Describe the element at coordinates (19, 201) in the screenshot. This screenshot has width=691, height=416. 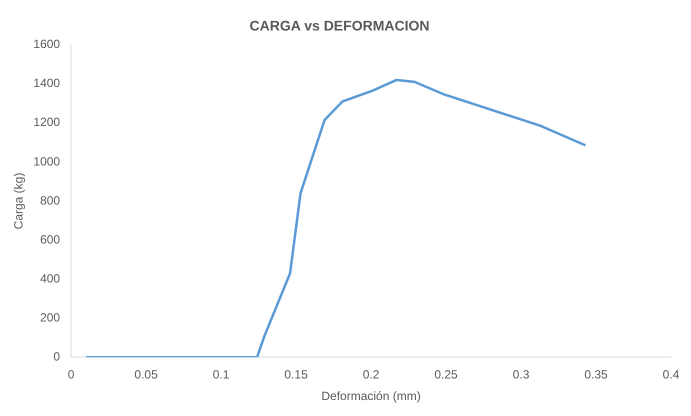
I see `y-axis-title: Carga (kg)` at that location.